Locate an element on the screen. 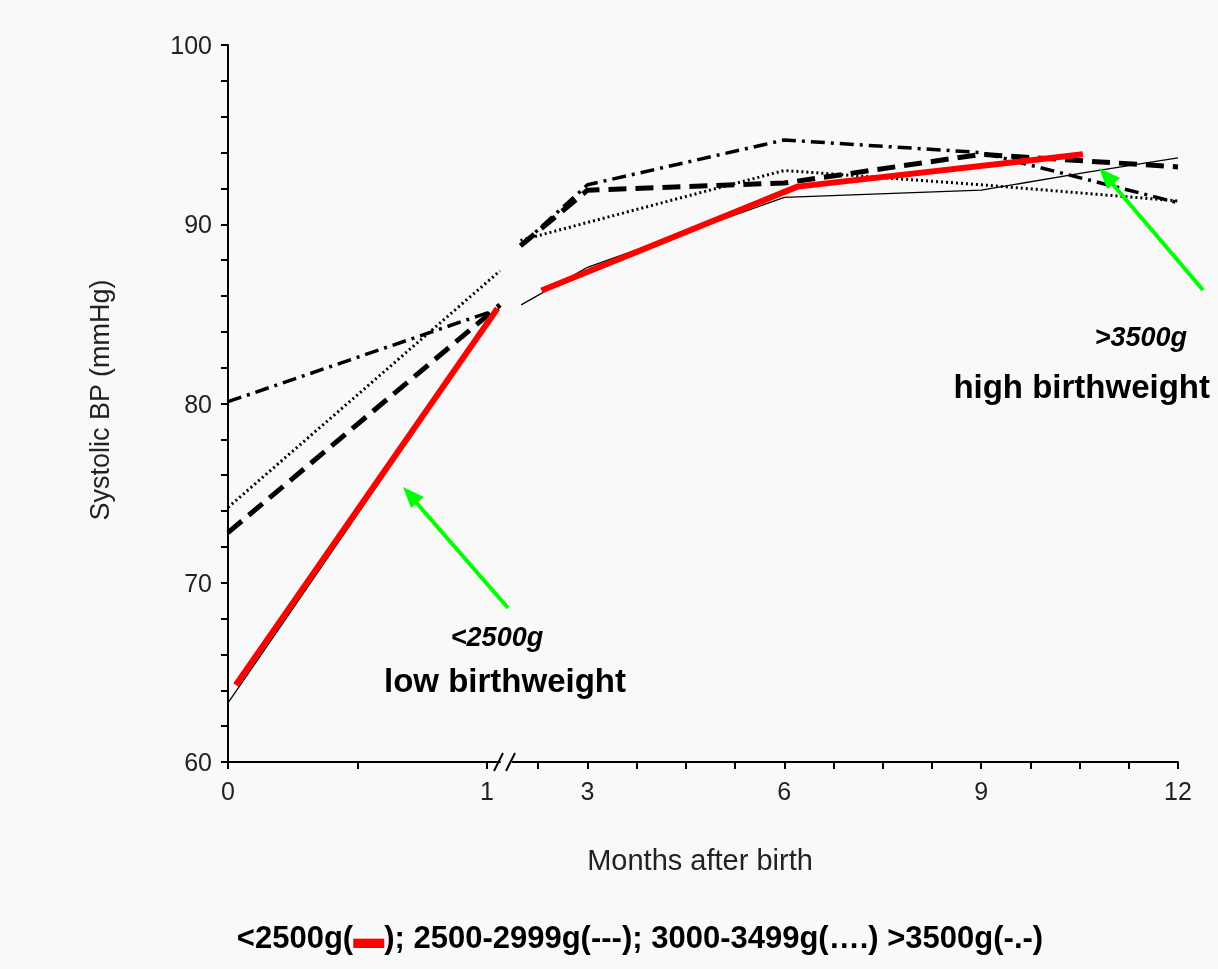 The height and width of the screenshot is (969, 1218). x-tick-label: 9 is located at coordinates (981, 790).